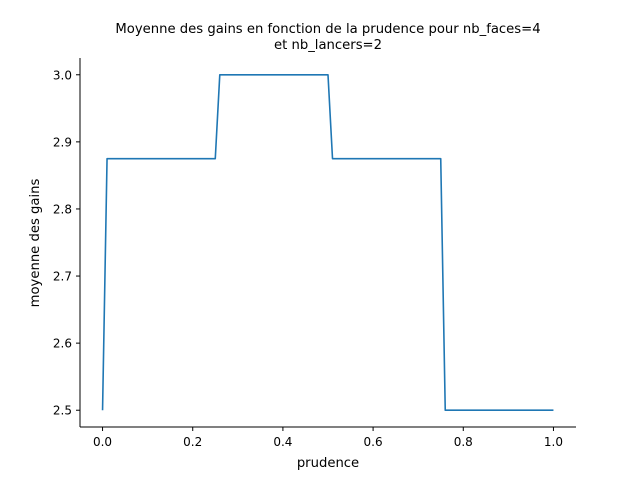  Describe the element at coordinates (62, 344) in the screenshot. I see `y-tick-label: 2.6` at that location.